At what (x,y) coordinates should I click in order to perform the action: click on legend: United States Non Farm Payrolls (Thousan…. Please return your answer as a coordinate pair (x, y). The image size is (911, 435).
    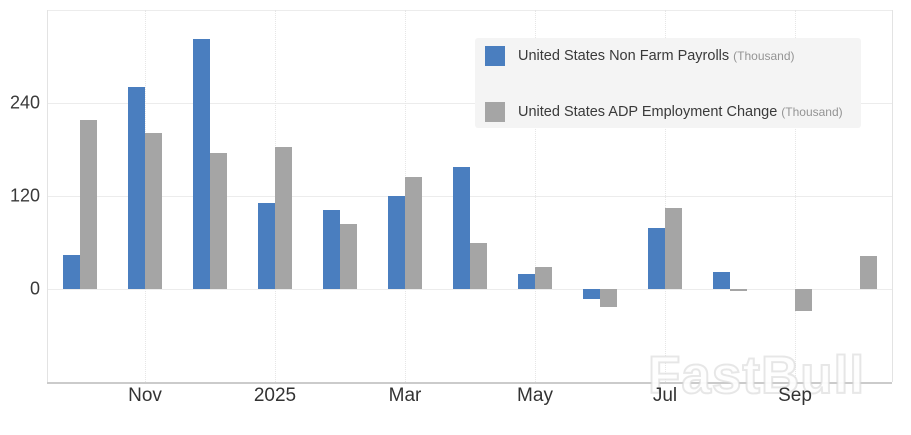
    Looking at the image, I should click on (668, 83).